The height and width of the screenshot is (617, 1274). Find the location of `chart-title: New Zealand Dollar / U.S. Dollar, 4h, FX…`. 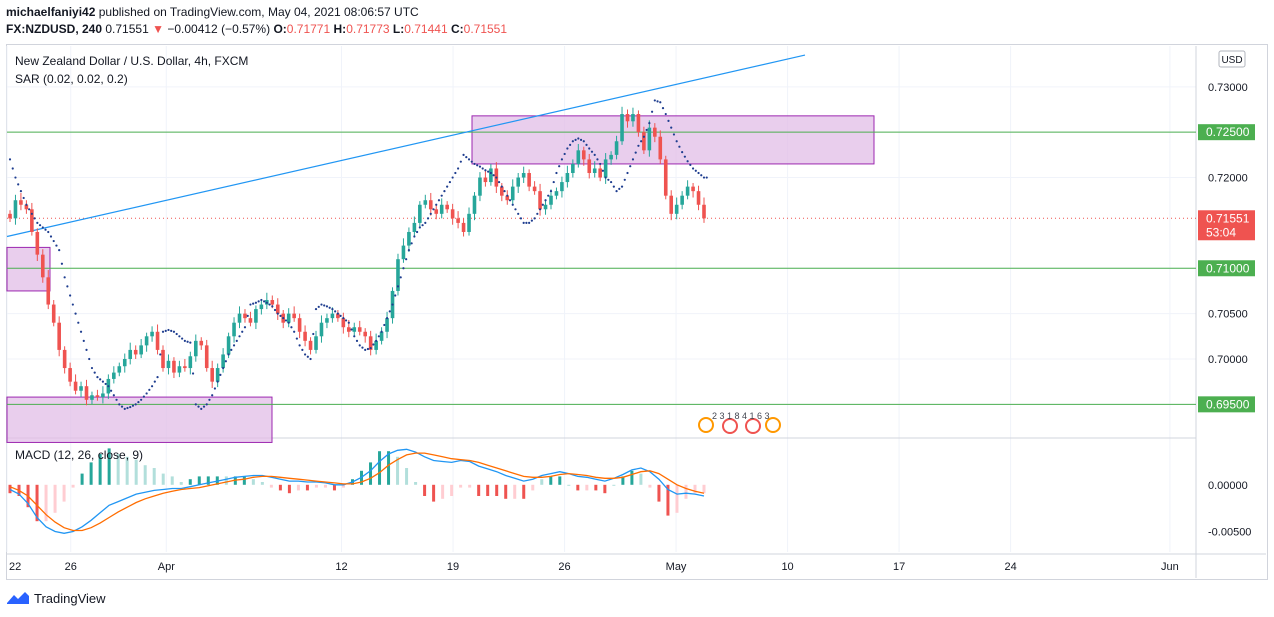

chart-title: New Zealand Dollar / U.S. Dollar, 4h, FX… is located at coordinates (131, 61).